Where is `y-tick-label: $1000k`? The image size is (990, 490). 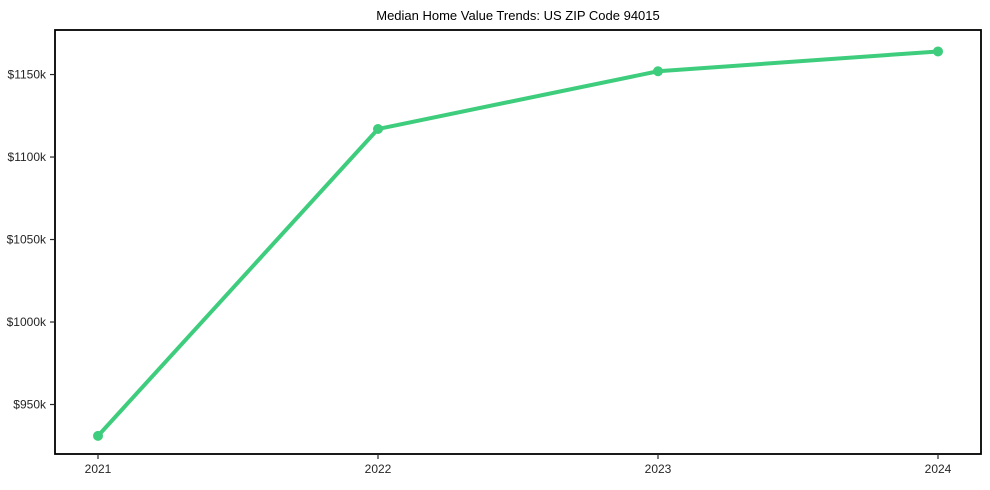
y-tick-label: $1000k is located at coordinates (27, 322).